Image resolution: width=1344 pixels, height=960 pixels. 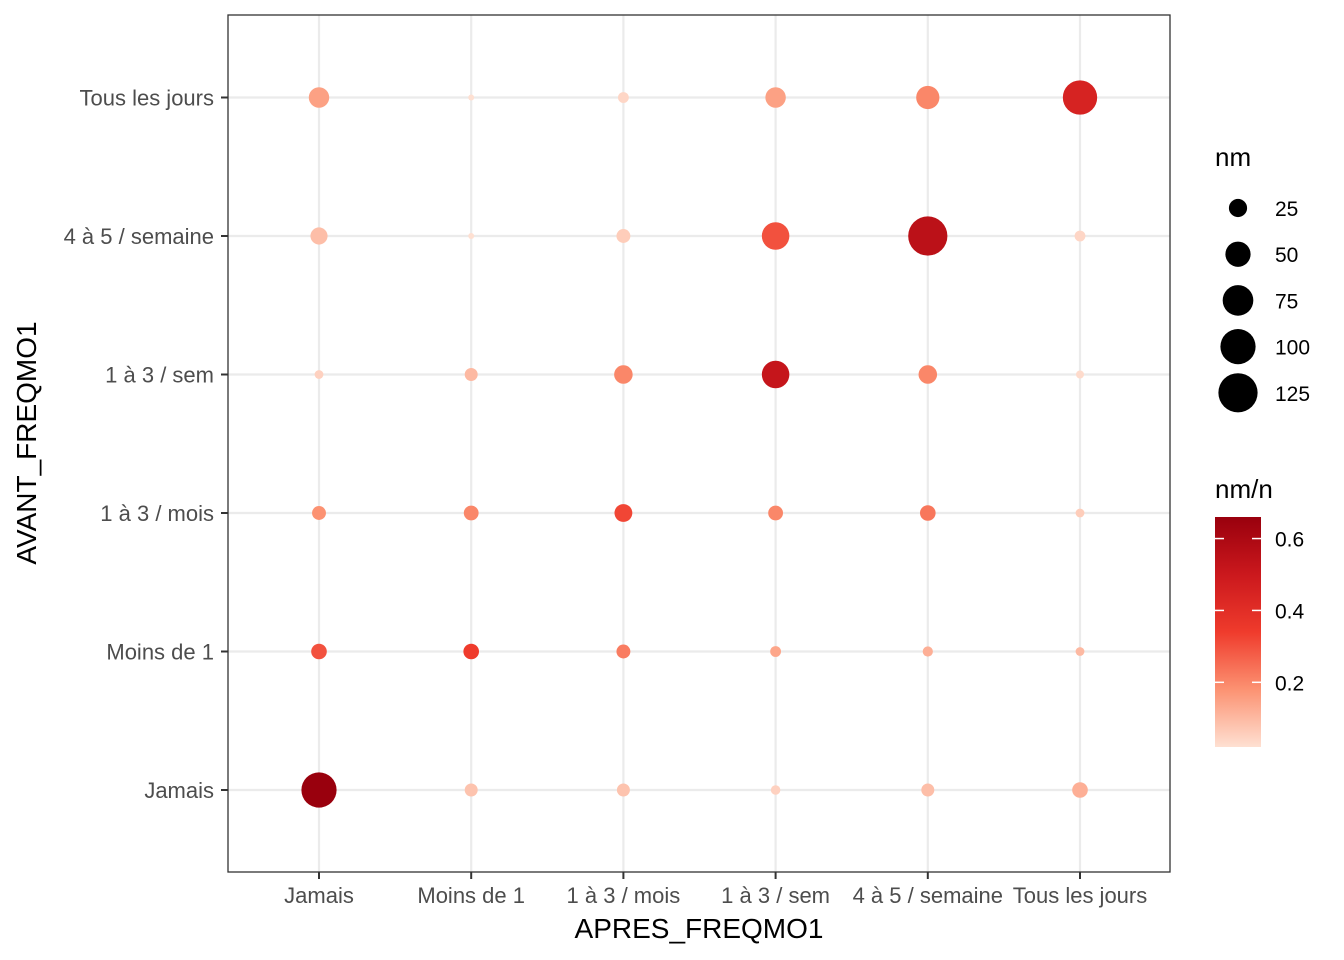 What do you see at coordinates (1244, 489) in the screenshot?
I see `color-legend-title: nm/n` at bounding box center [1244, 489].